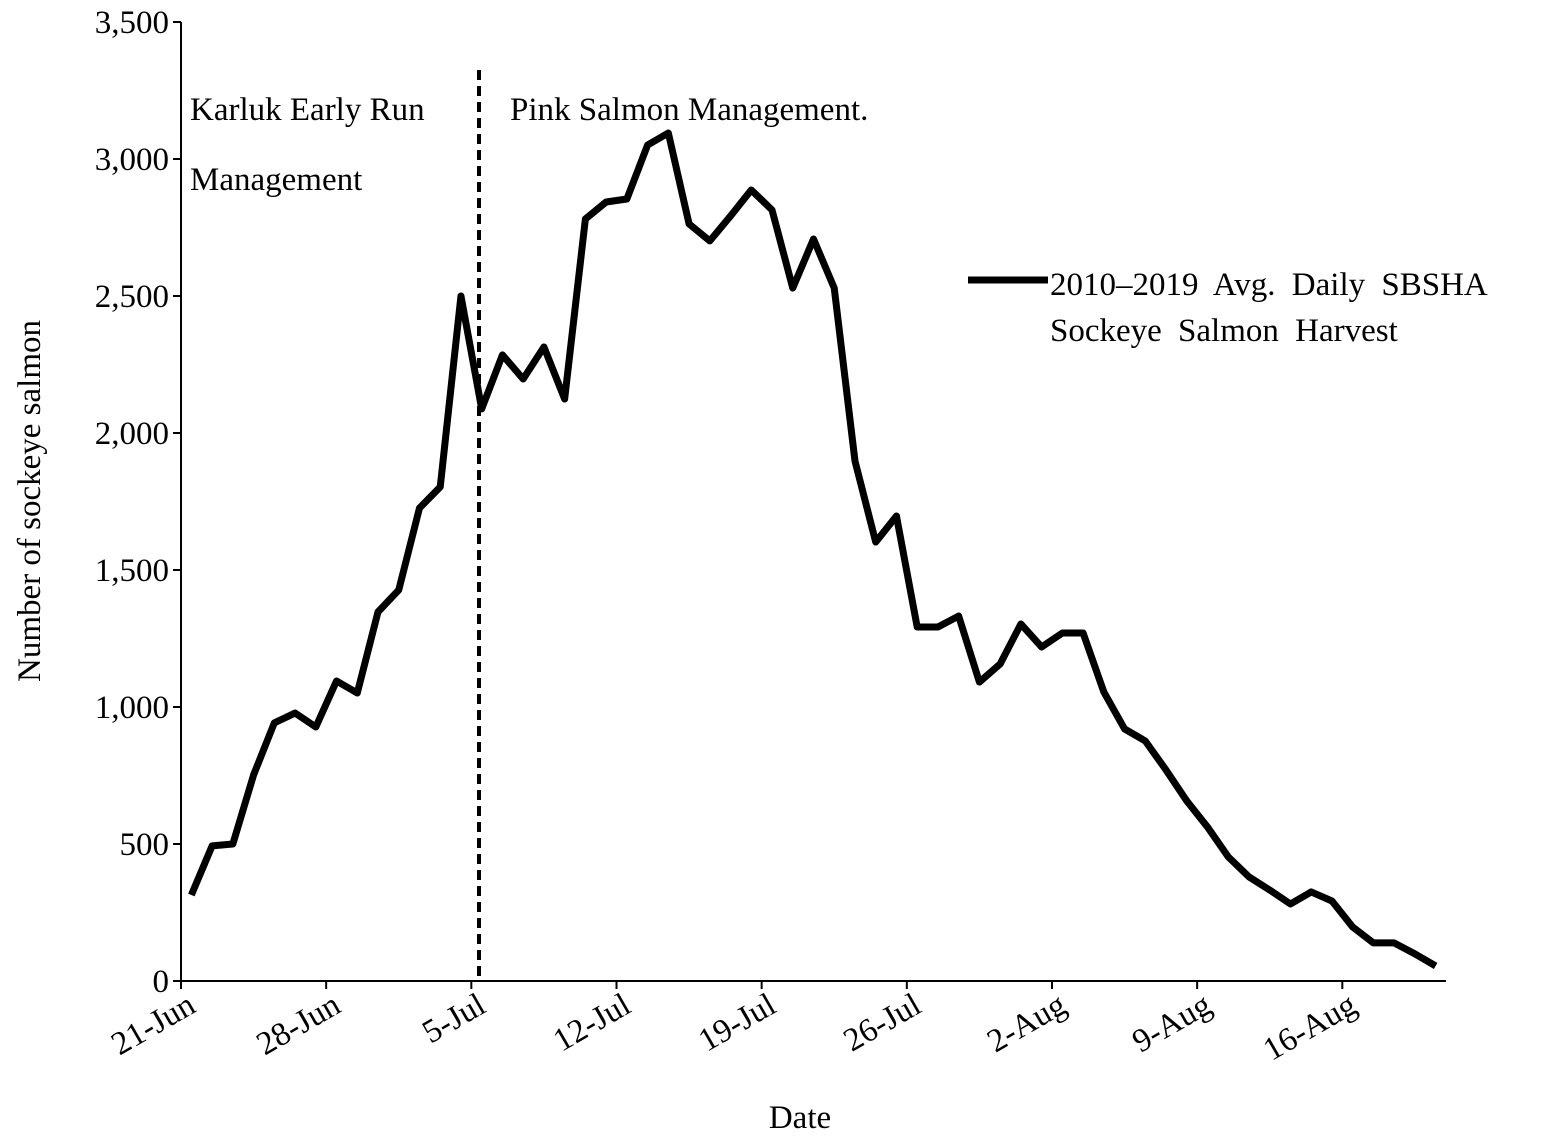 This screenshot has height=1142, width=1542. What do you see at coordinates (132, 23) in the screenshot?
I see `y-tick-label: 3,500` at bounding box center [132, 23].